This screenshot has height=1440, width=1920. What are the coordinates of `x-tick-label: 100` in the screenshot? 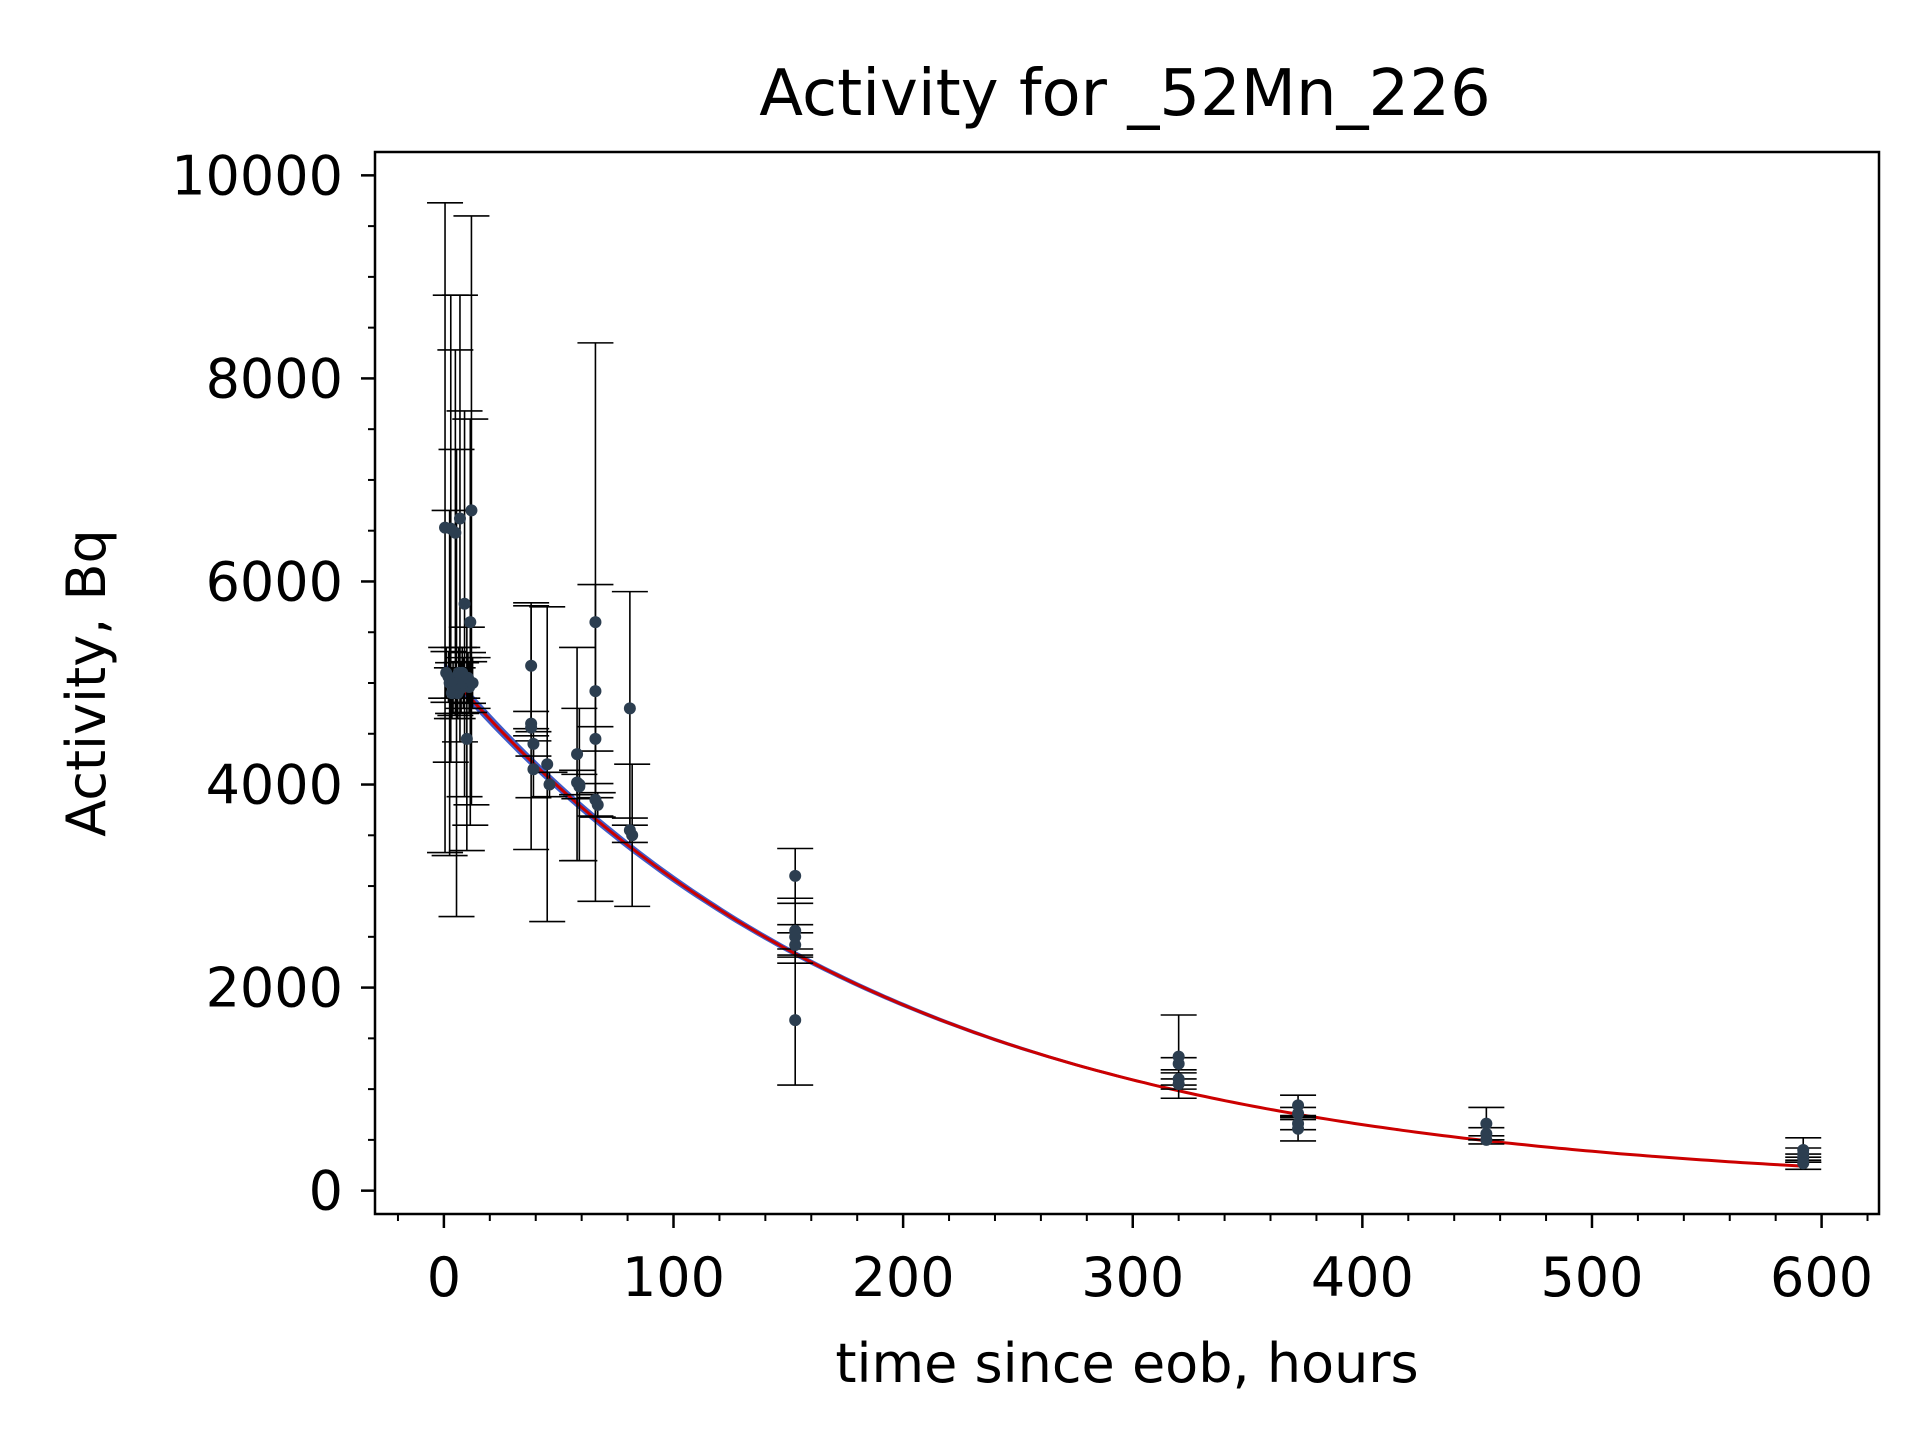 It's located at (673, 1277).